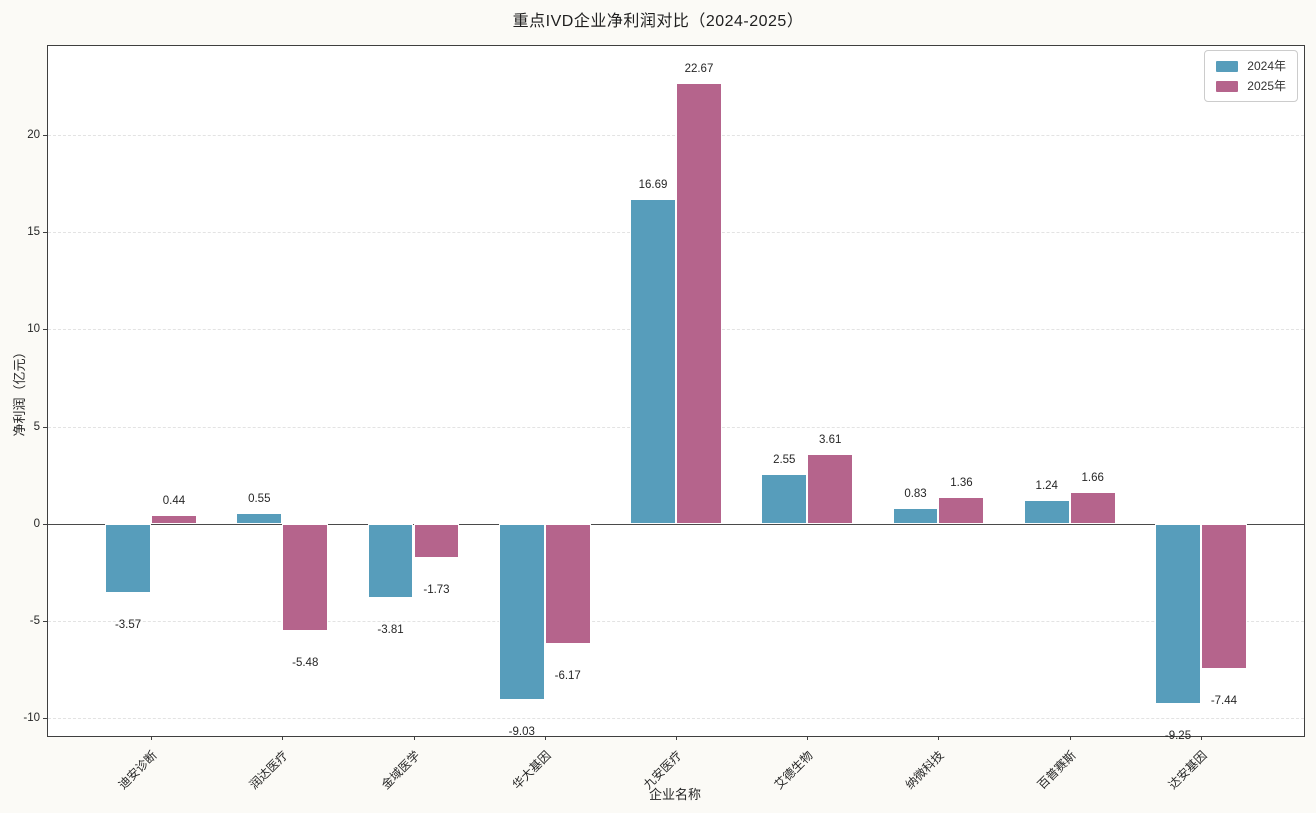 Image resolution: width=1316 pixels, height=813 pixels. I want to click on bar-s1-c5, so click(830, 488).